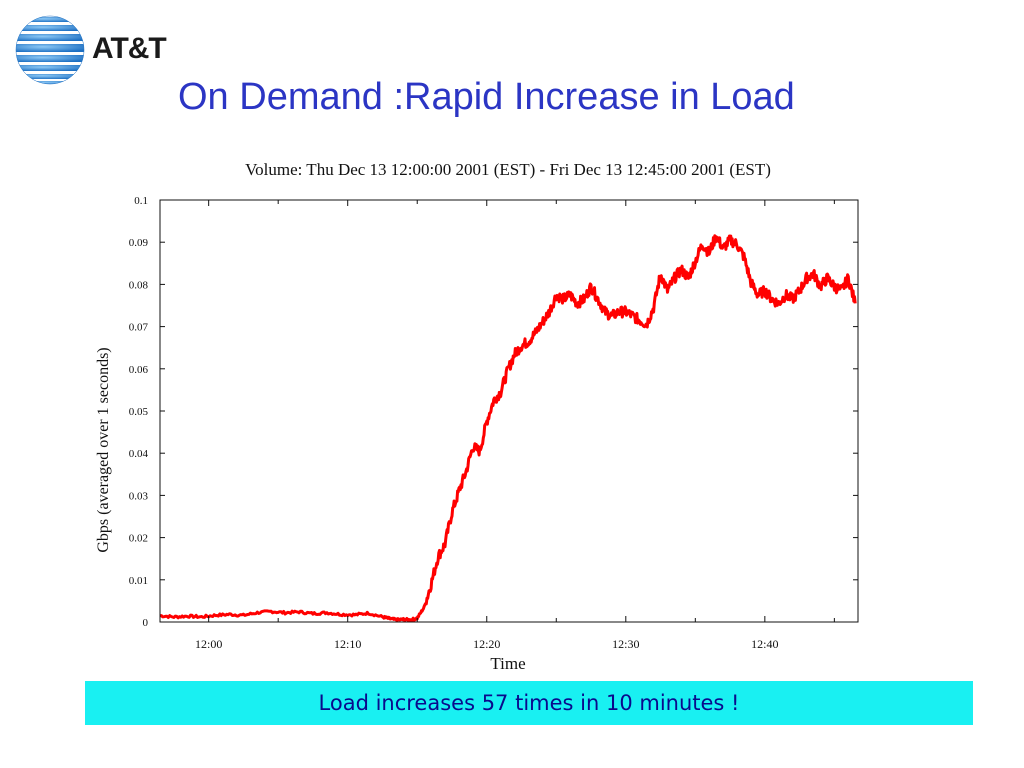  I want to click on x-tick-label: 12:10, so click(347, 644).